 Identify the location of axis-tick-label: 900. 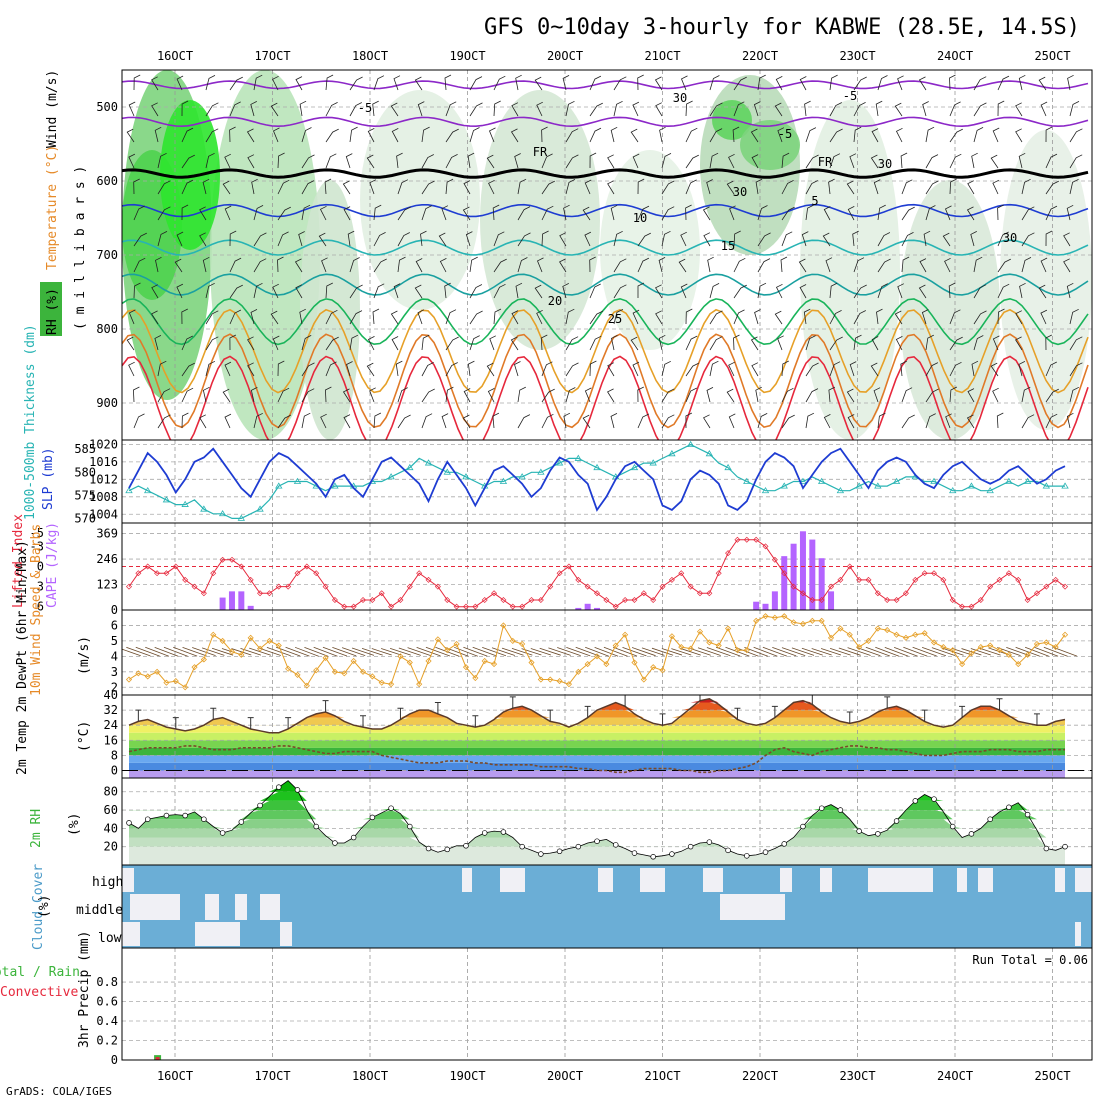
(107, 403).